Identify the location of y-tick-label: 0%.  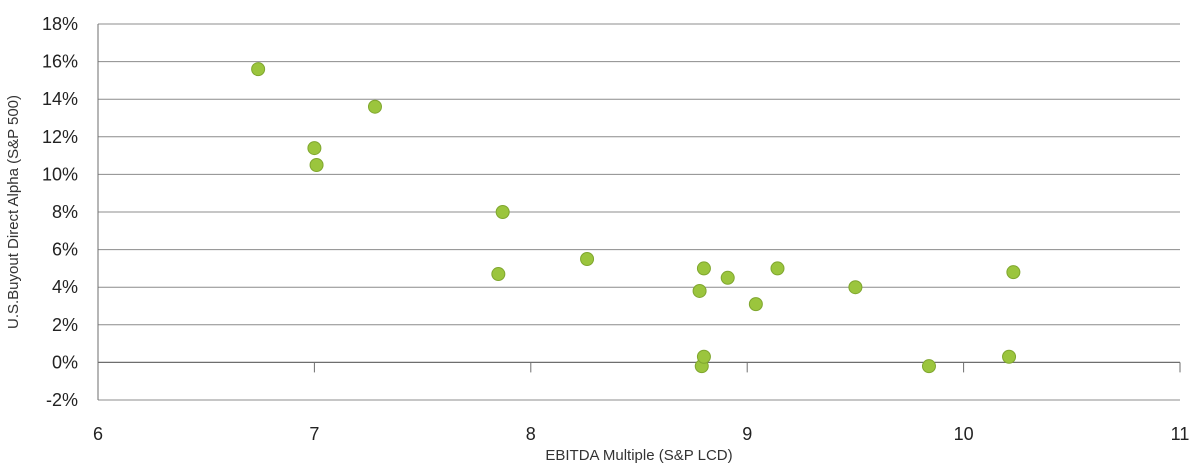
(65, 362).